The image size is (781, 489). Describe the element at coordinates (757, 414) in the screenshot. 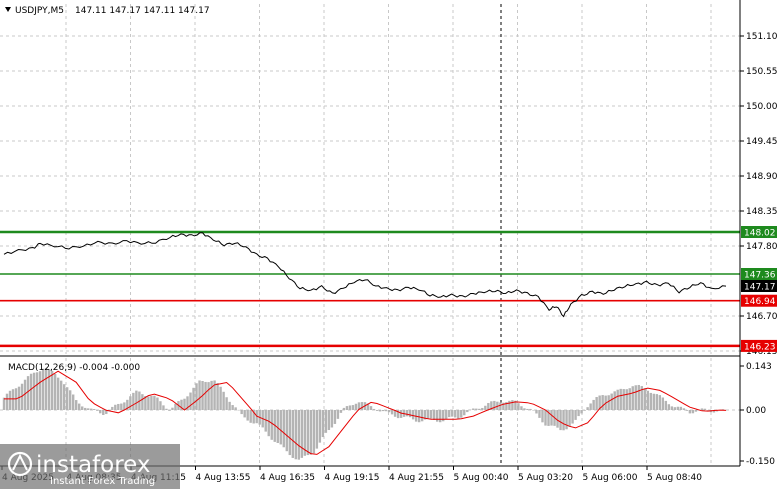

I see `macd-axis: 0.143 0.00 -0.150` at that location.